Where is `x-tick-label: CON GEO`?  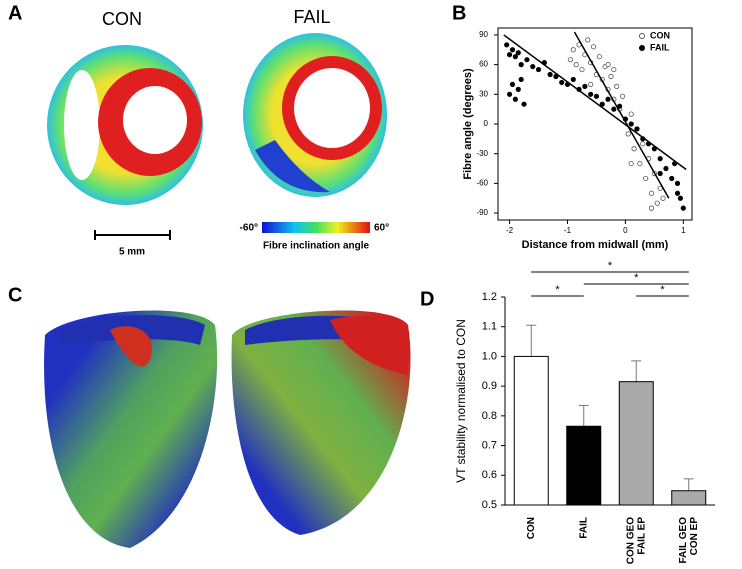 x-tick-label: CON GEO is located at coordinates (630, 540).